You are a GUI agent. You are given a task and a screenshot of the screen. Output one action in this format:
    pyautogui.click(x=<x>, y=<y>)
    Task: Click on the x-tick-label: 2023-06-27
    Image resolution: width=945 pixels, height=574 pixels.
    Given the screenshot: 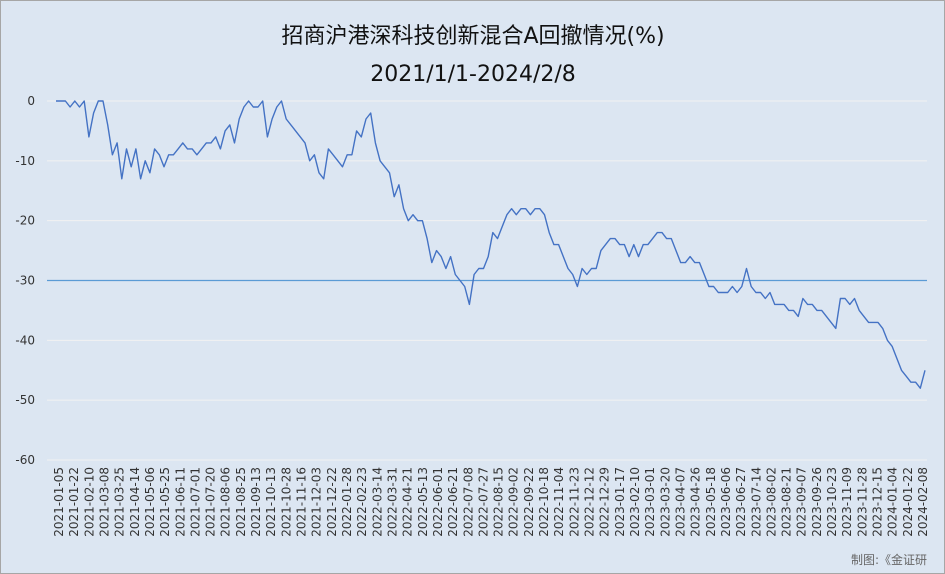 What is the action you would take?
    pyautogui.click(x=741, y=502)
    